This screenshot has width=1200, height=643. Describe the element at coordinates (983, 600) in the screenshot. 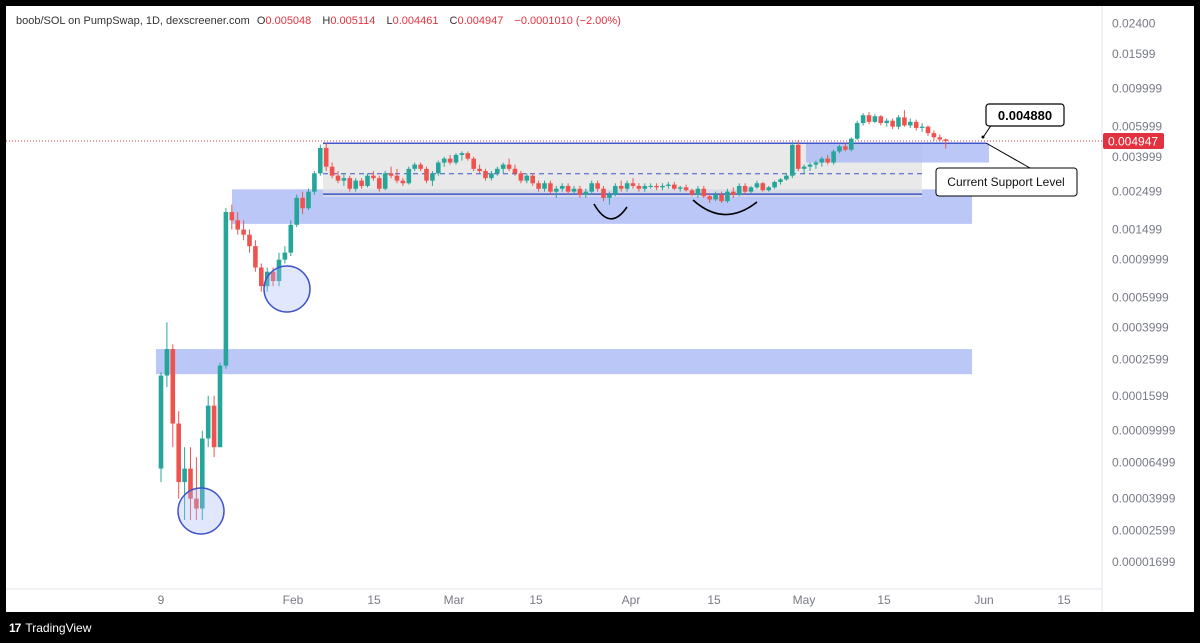

I see `x-tick-label: Jun` at that location.